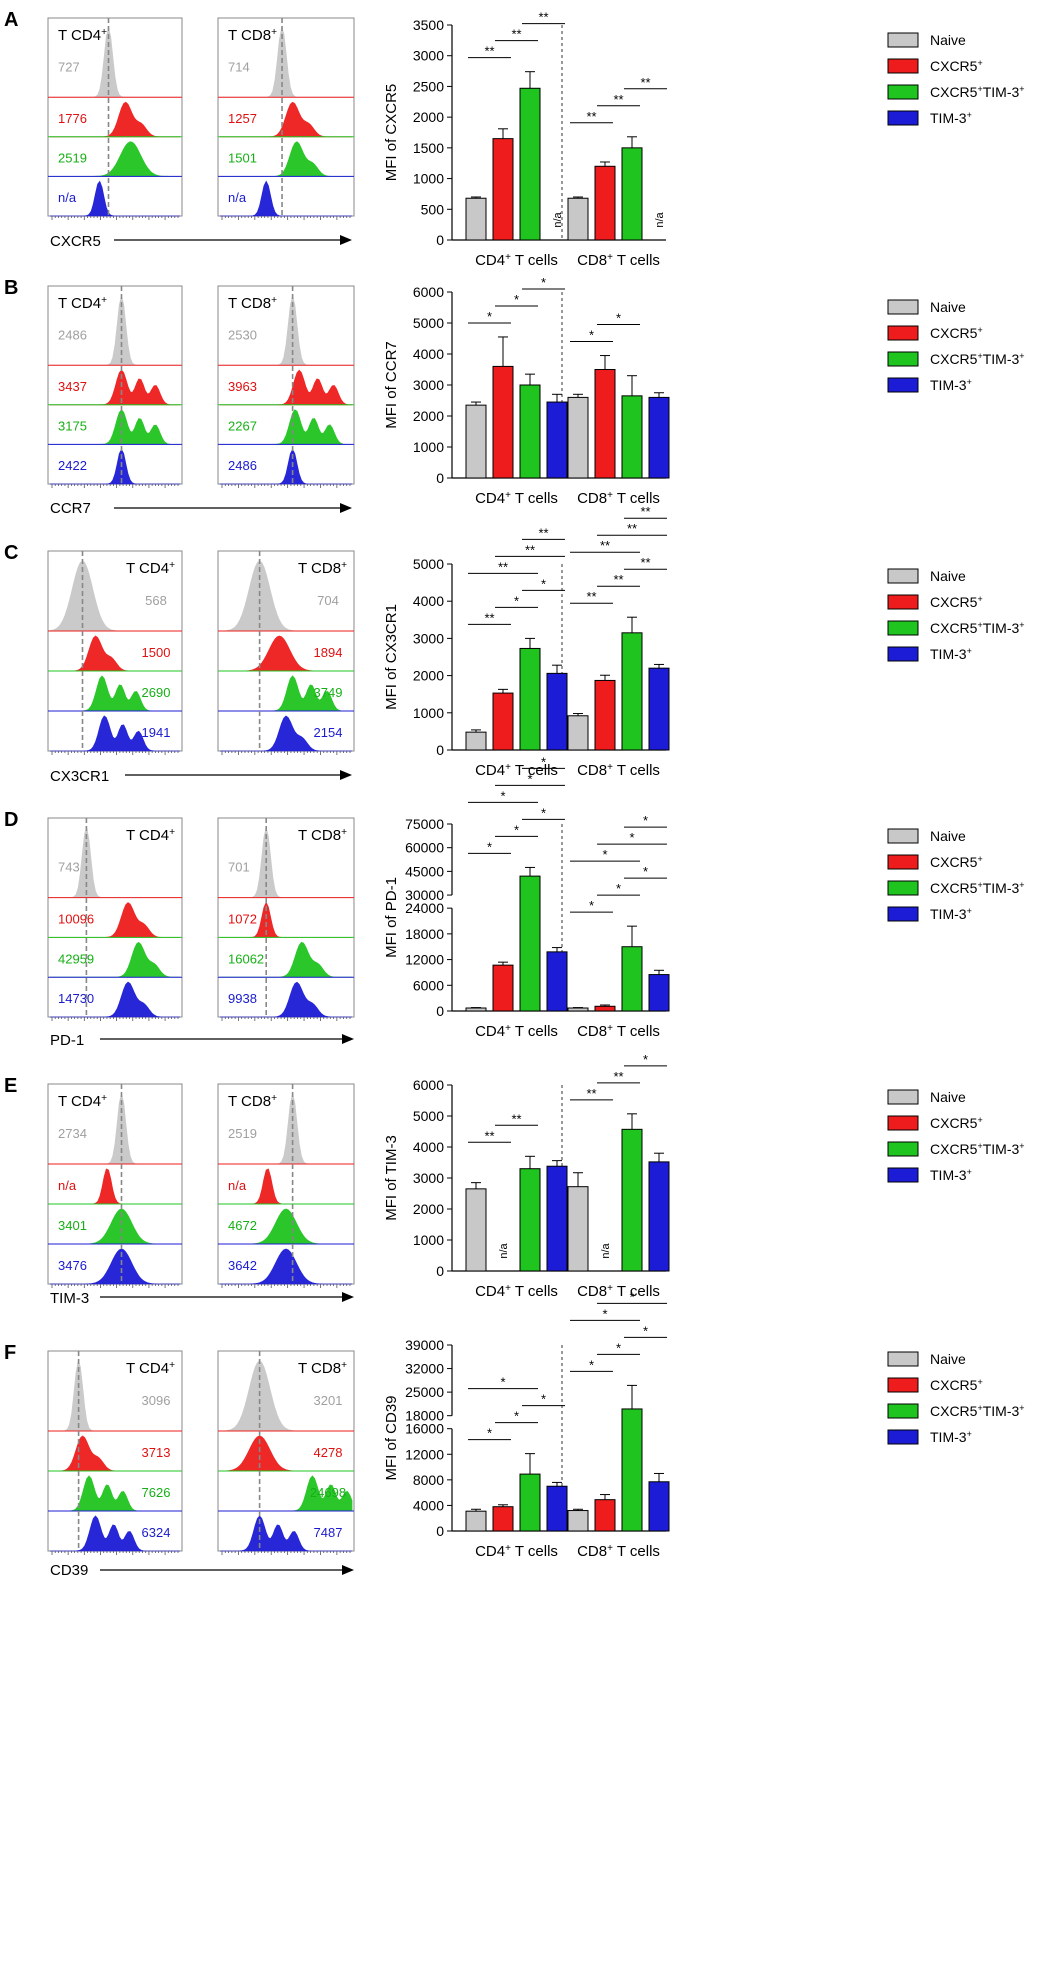  What do you see at coordinates (951, 914) in the screenshot?
I see `legend-label: TIM-3+` at bounding box center [951, 914].